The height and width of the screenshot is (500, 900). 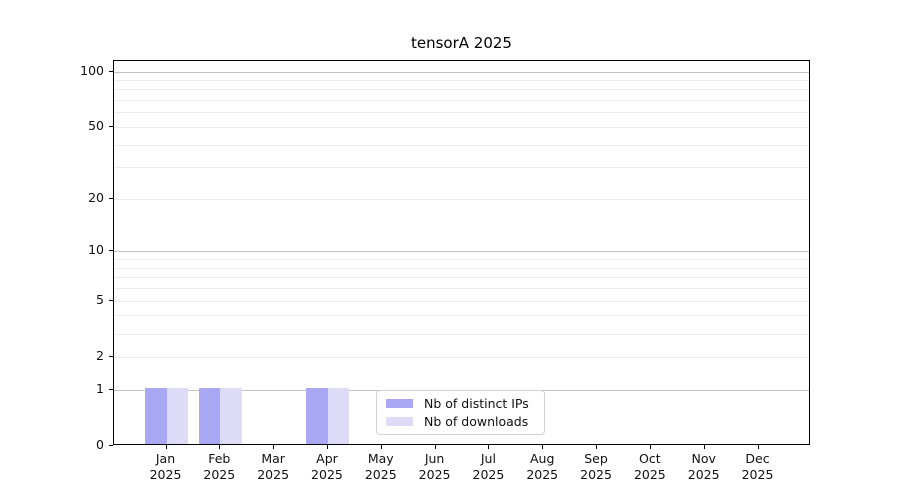 I want to click on x-tick-month: Jan, so click(x=165, y=458).